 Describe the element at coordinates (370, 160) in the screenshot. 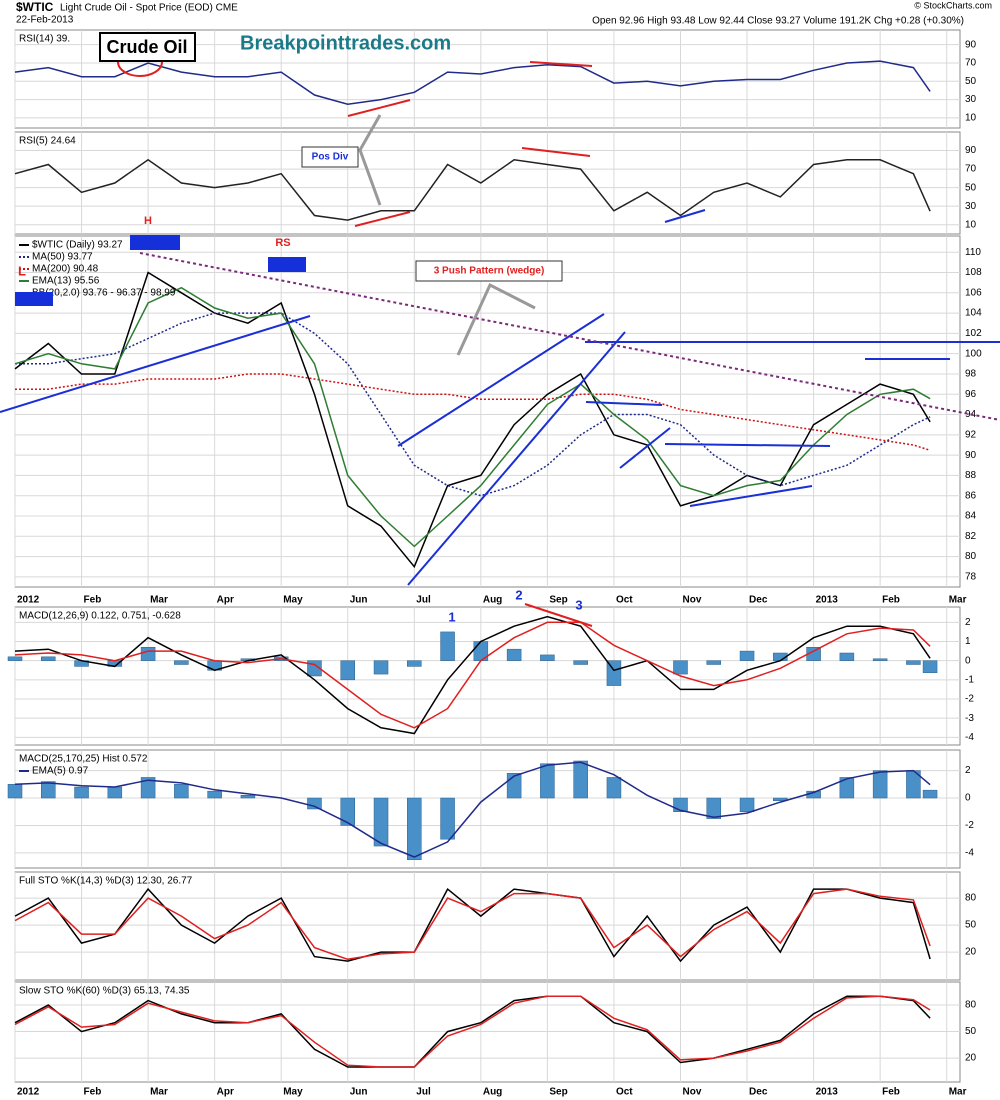

I see `callout-arrow` at that location.